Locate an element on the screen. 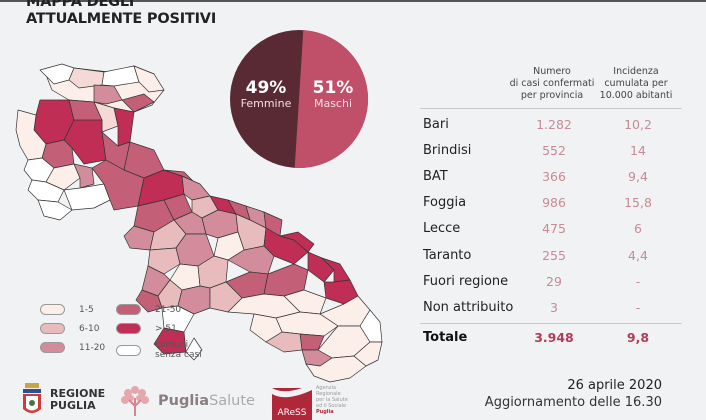 This screenshot has height=420, width=706. title-line-2: ATTUALMENTE POSITIVI is located at coordinates (121, 19).